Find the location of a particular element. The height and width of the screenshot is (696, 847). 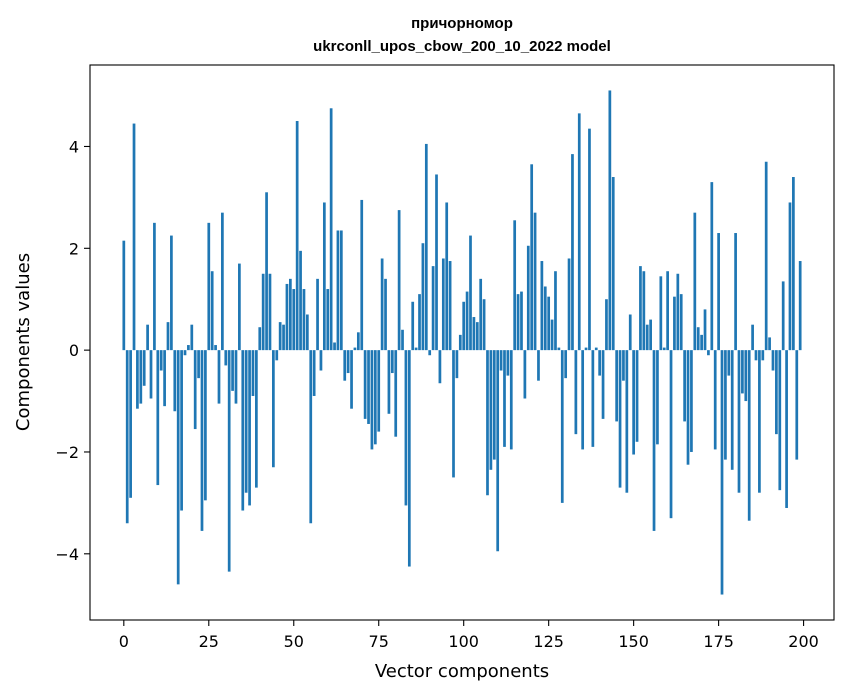

x-axis-label: Vector components is located at coordinates (462, 671).